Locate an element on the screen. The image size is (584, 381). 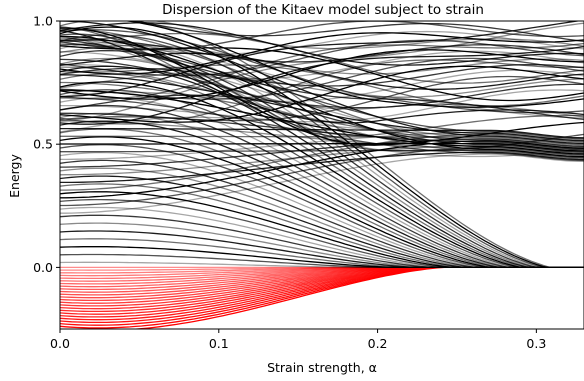
x-tick-label: 0.3 is located at coordinates (536, 343).